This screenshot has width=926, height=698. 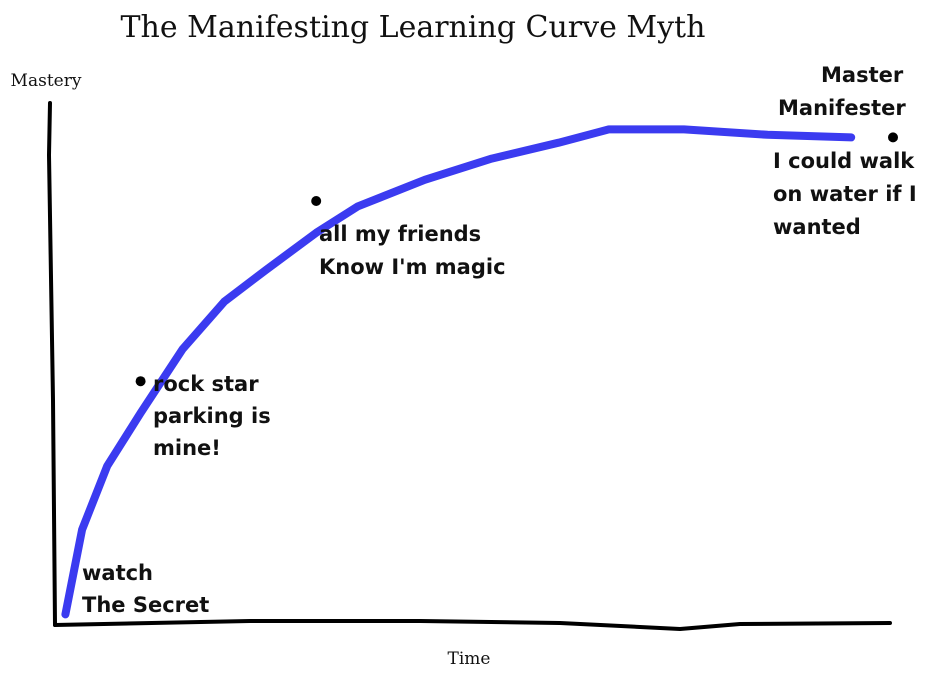 What do you see at coordinates (206, 384) in the screenshot?
I see `annotation-1-line-0: rock star` at bounding box center [206, 384].